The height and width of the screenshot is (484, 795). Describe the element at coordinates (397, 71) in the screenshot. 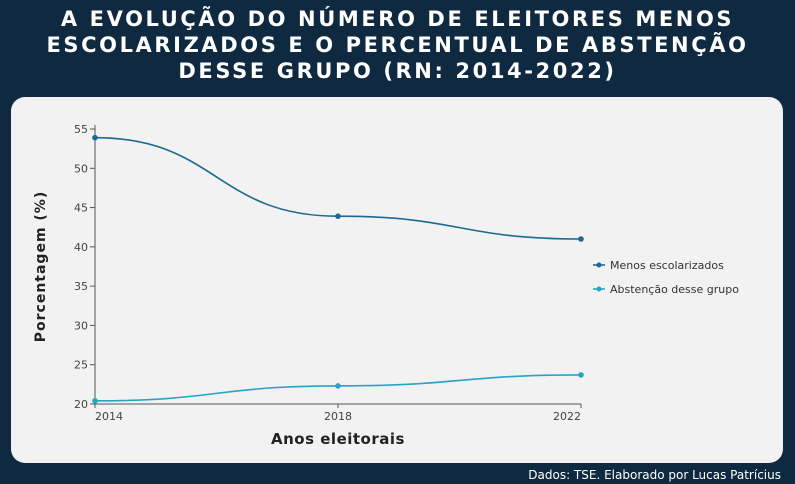

I see `title-line-3: DESSE GRUPO (RN: 2014-2022)` at that location.